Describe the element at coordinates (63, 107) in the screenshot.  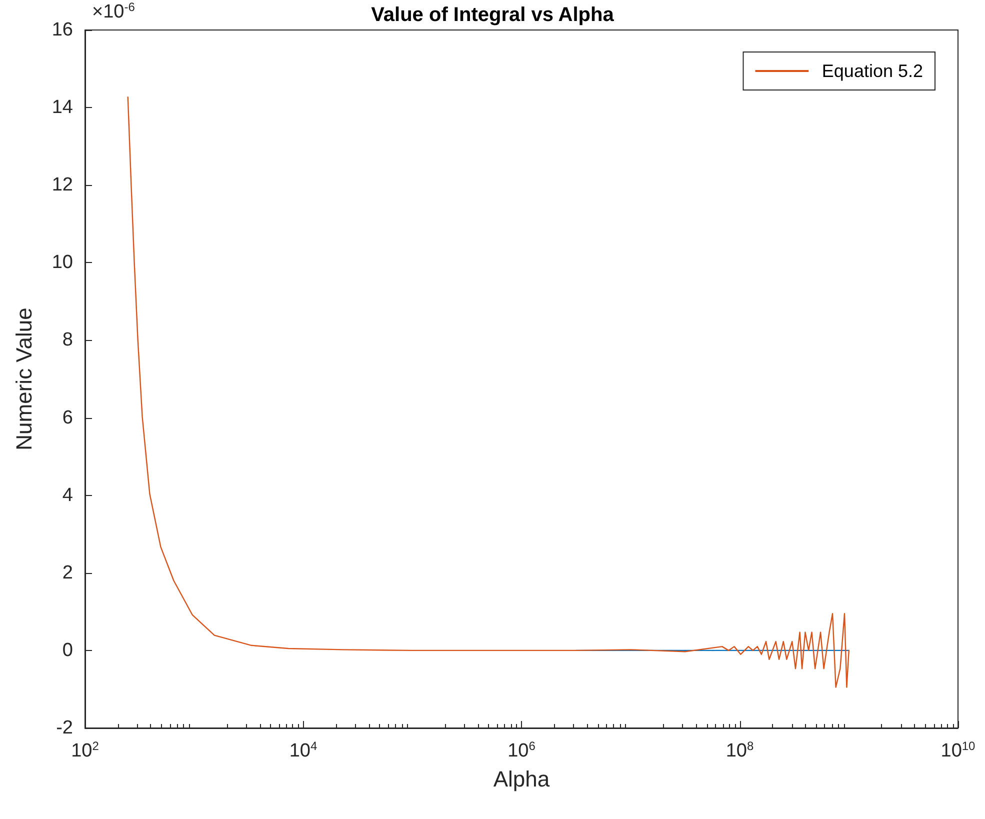
I see `y-tick-label: 14` at that location.